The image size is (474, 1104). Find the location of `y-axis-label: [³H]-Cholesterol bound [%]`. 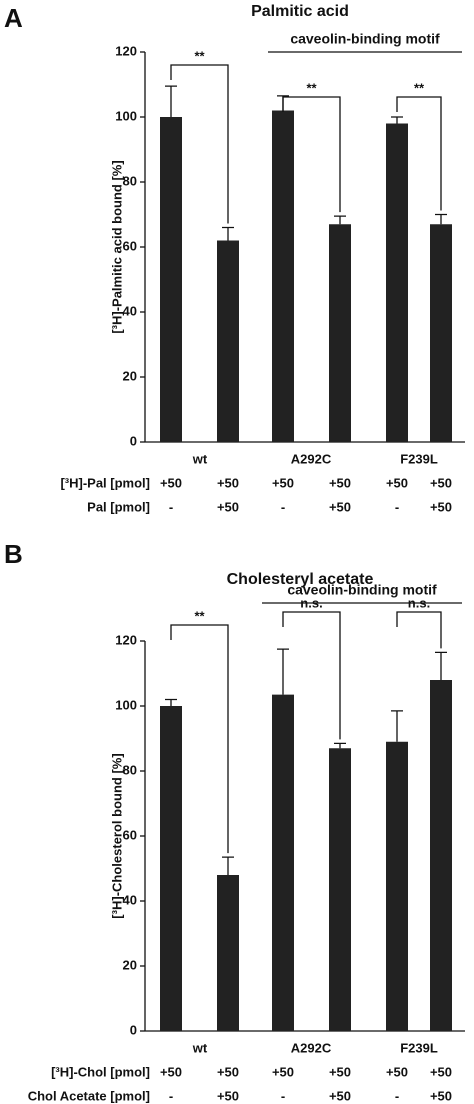

y-axis-label: [³H]-Cholesterol bound [%] is located at coordinates (116, 835).